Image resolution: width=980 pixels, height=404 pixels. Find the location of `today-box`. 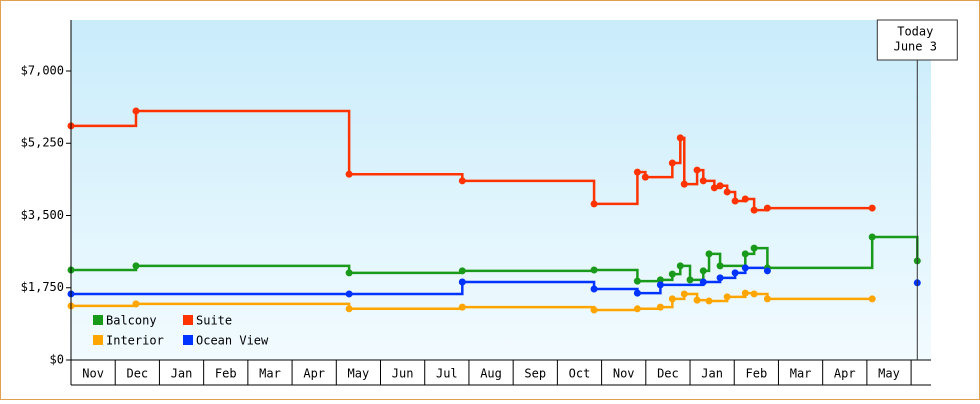

today-box is located at coordinates (917, 40).